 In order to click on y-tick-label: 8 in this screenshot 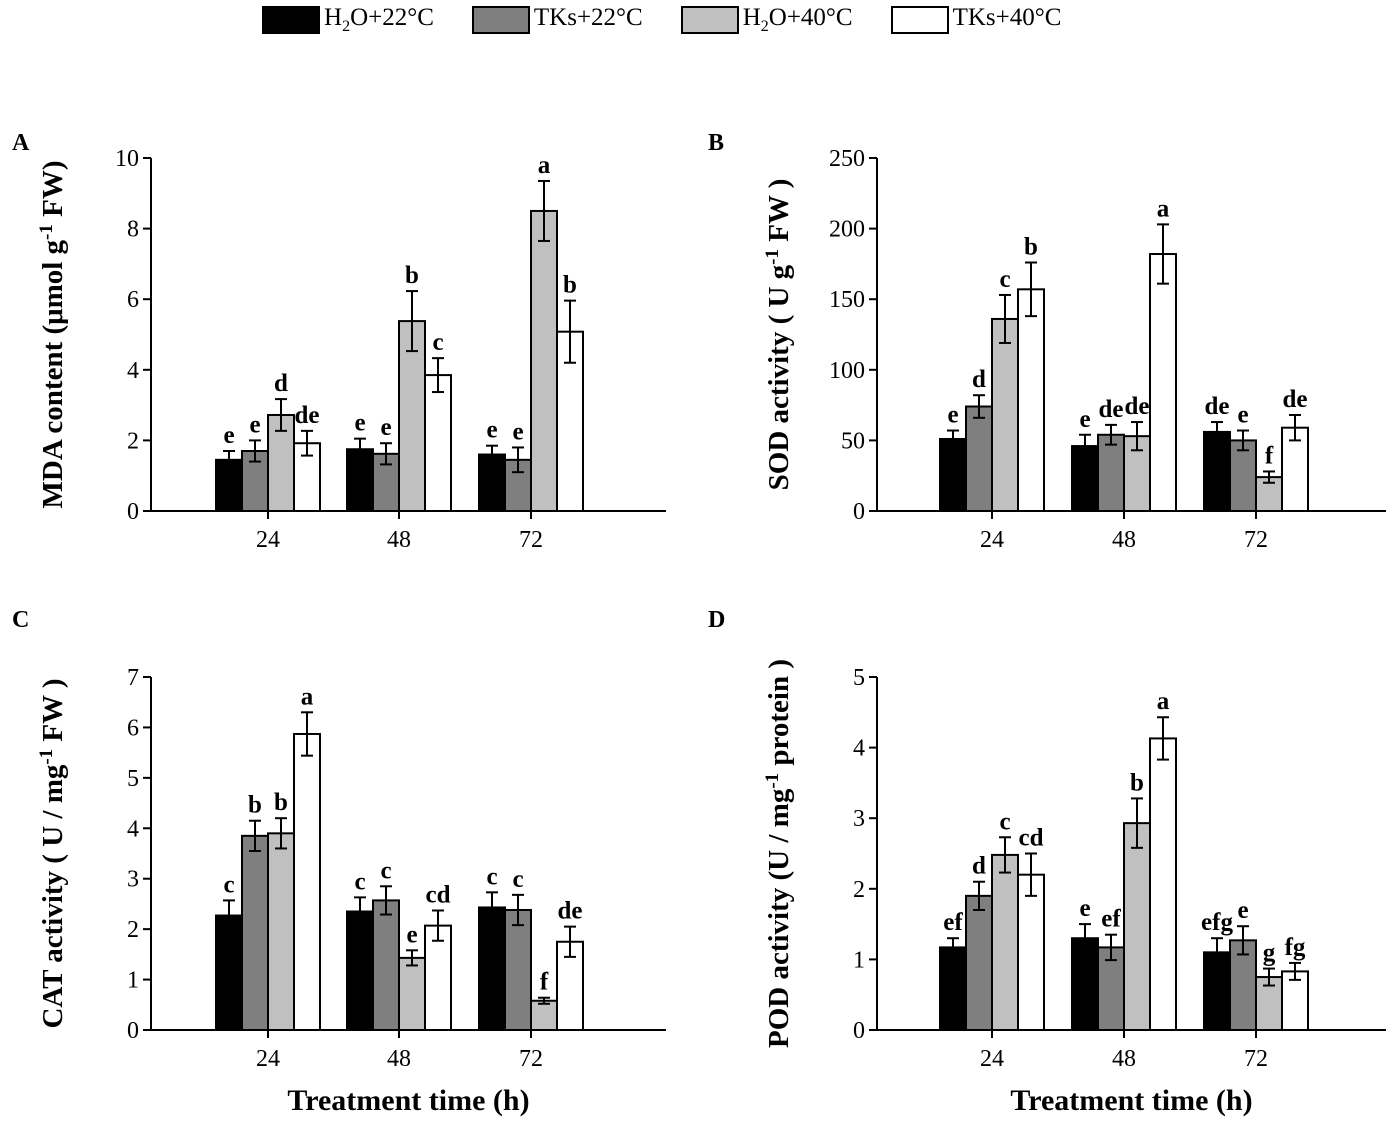, I will do `click(133, 230)`.